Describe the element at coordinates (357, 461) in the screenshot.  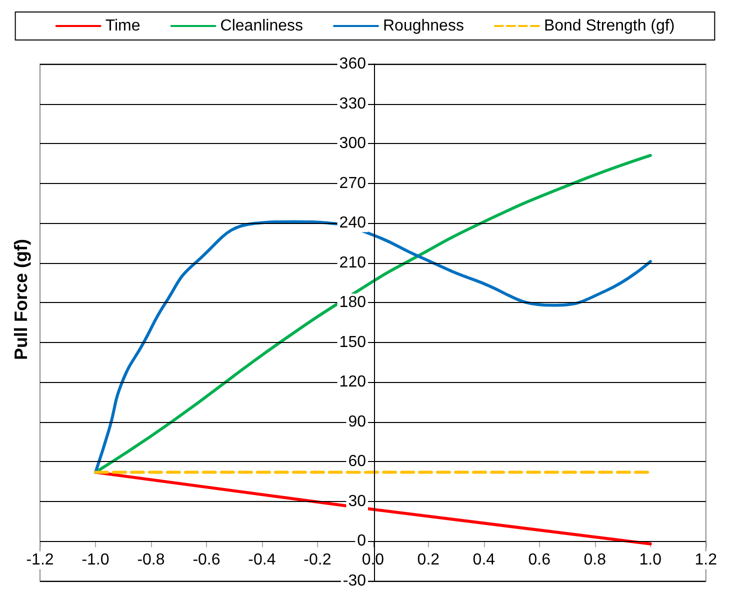
I see `y-tick-label: 60` at that location.